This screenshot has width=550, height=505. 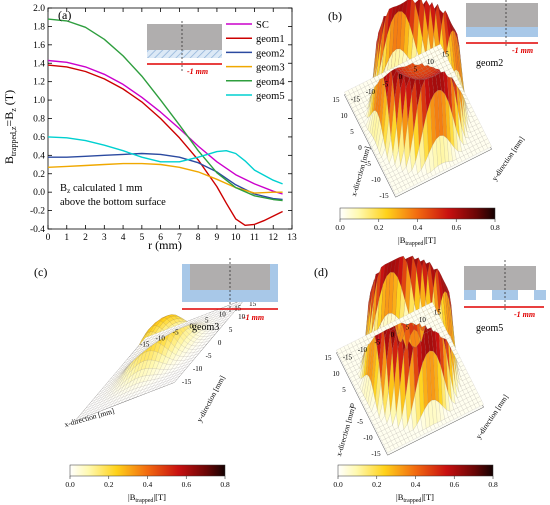 What do you see at coordinates (253, 304) in the screenshot?
I see `c-y-tick-label: 15` at bounding box center [253, 304].